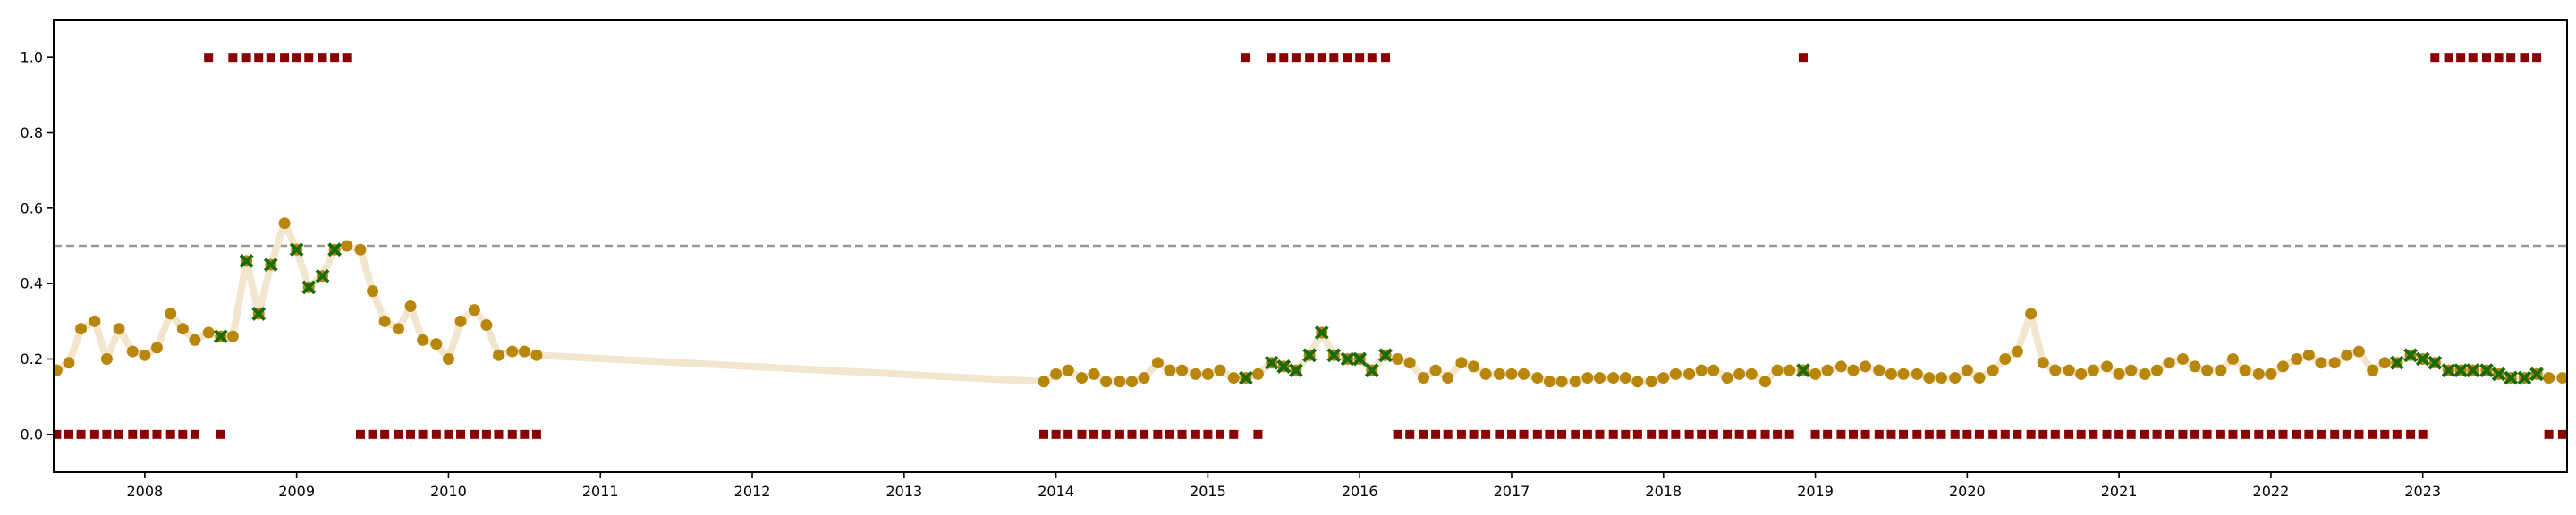 This screenshot has height=515, width=2576. I want to click on x-tick-label: 2010, so click(448, 491).